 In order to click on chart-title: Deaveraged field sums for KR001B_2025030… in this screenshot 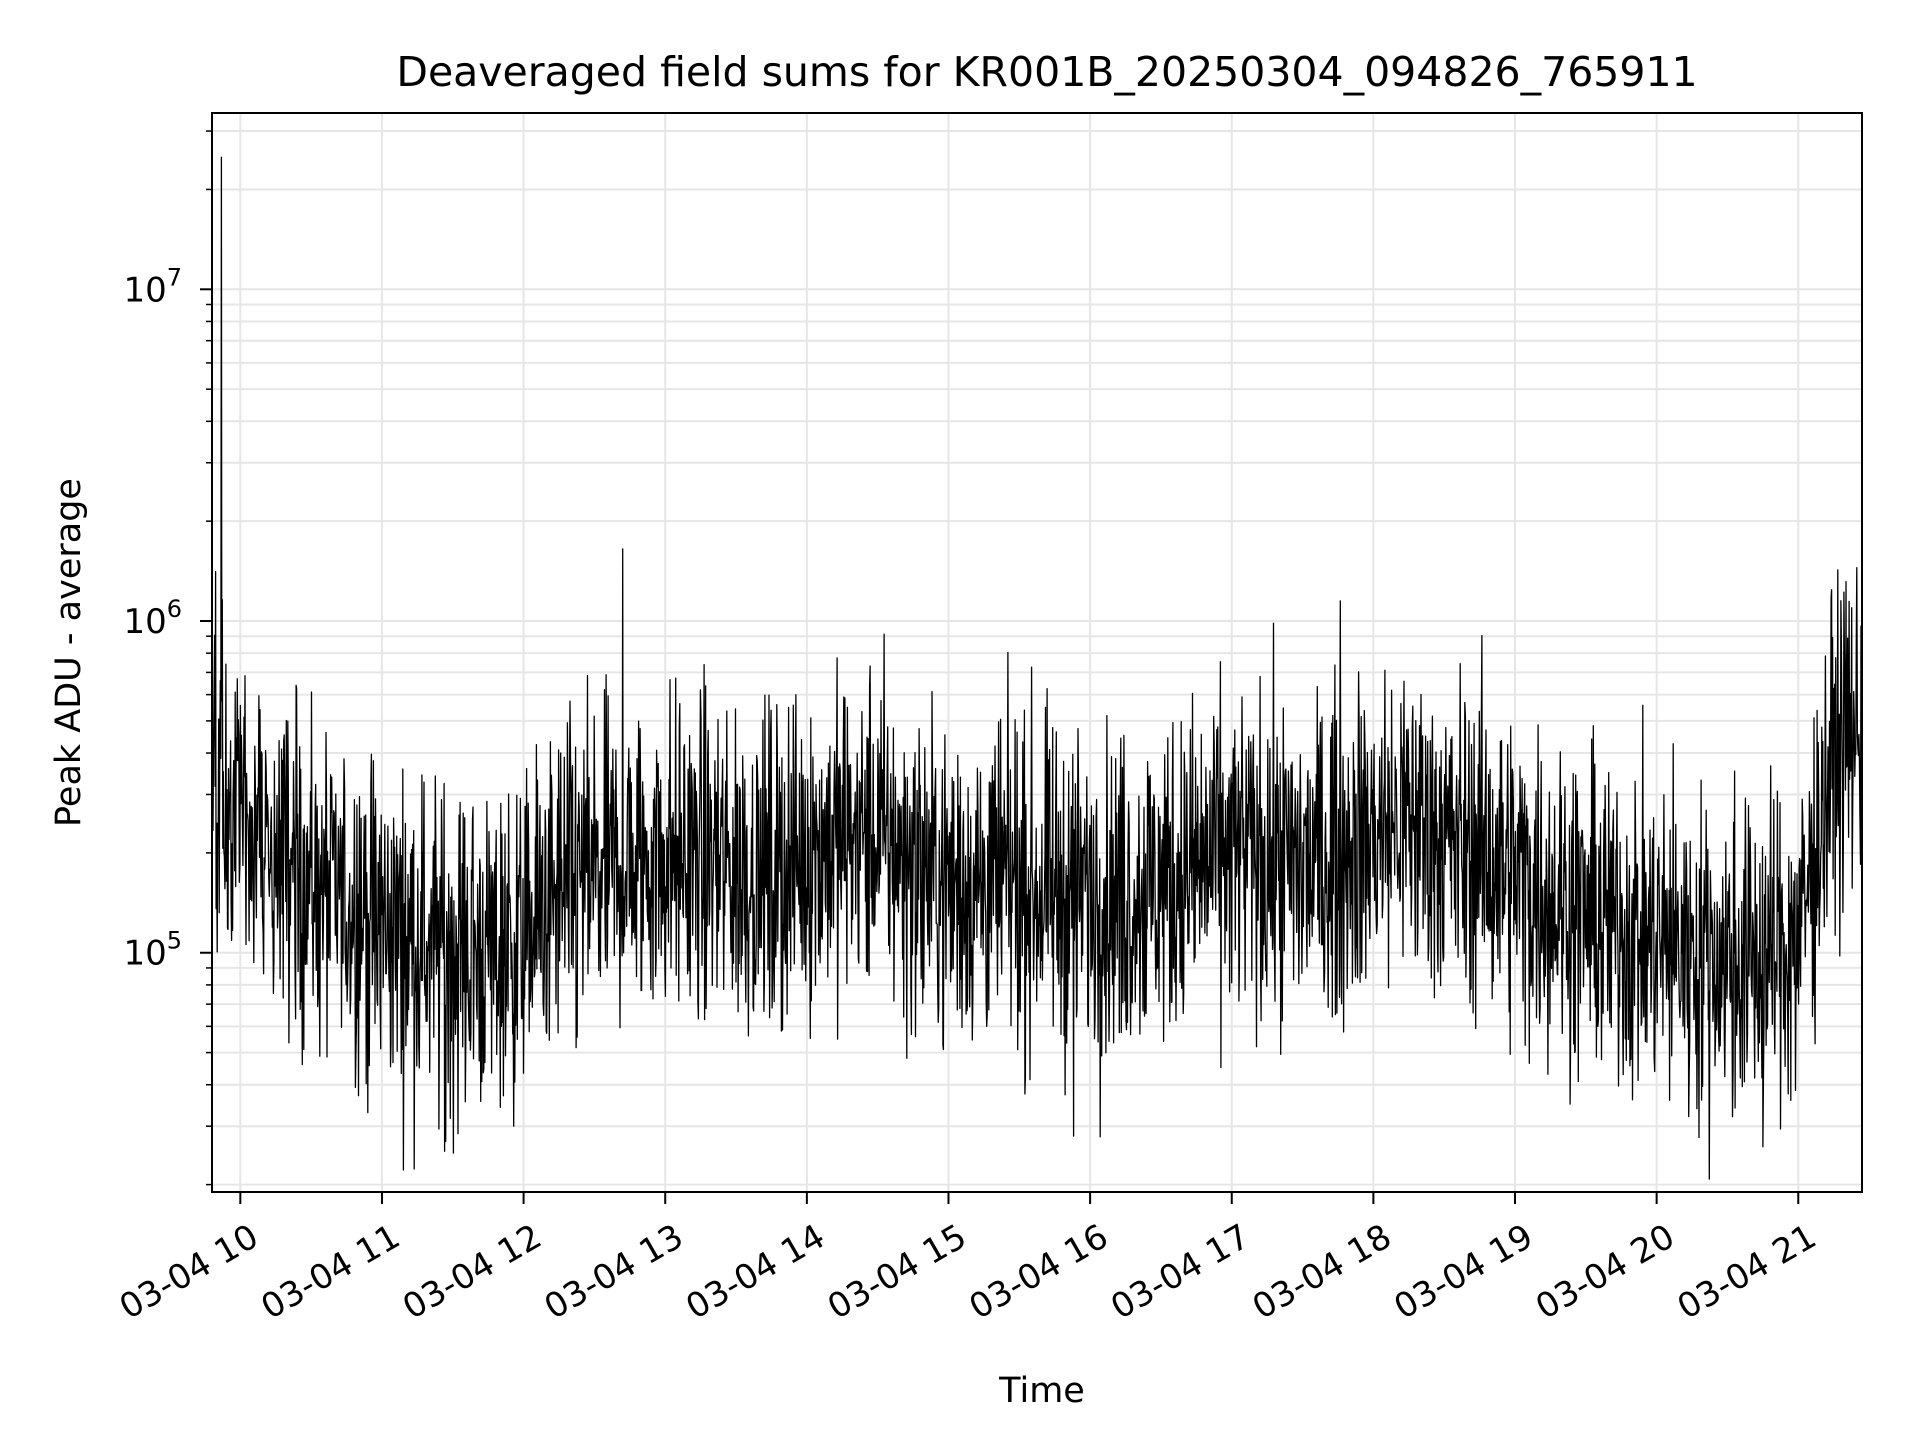, I will do `click(1046, 72)`.